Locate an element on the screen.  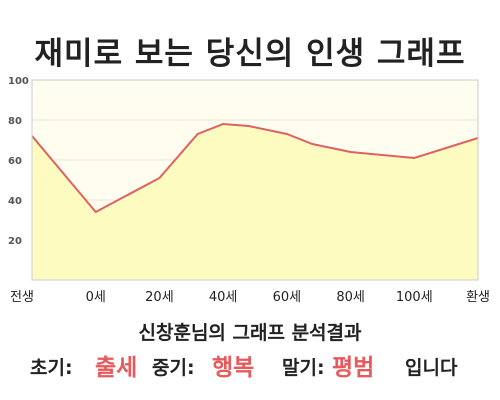
analysis-subtitle: 신창훈님의 그래프 분석결과 is located at coordinates (250, 333).